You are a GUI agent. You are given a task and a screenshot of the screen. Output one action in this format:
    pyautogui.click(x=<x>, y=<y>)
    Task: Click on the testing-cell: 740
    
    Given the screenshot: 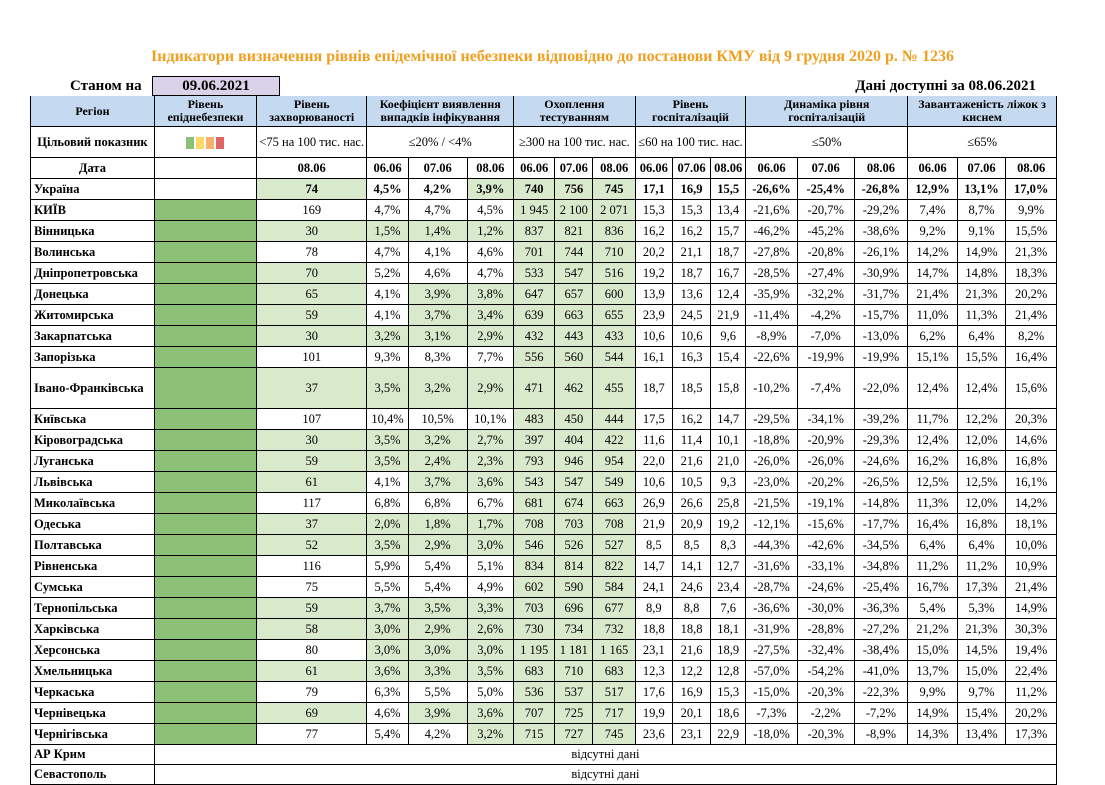 What is the action you would take?
    pyautogui.click(x=534, y=189)
    